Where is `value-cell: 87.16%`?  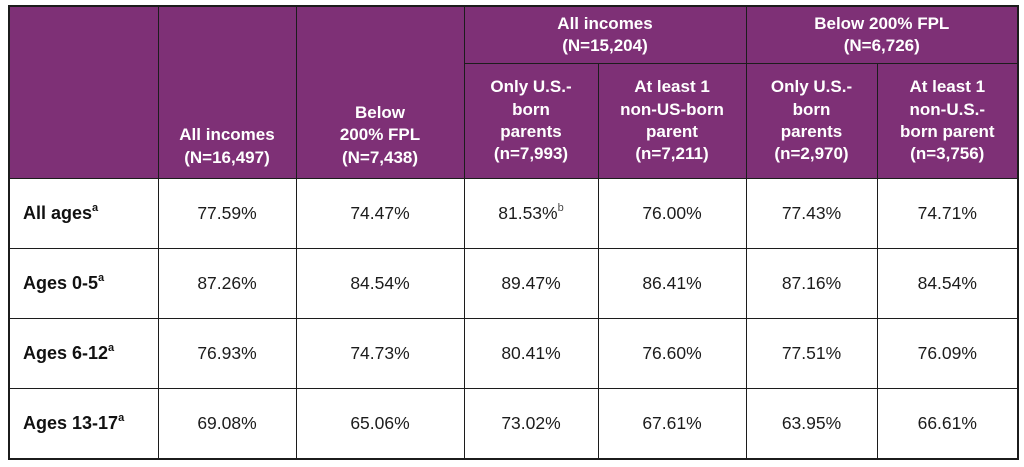 value-cell: 87.16% is located at coordinates (811, 283).